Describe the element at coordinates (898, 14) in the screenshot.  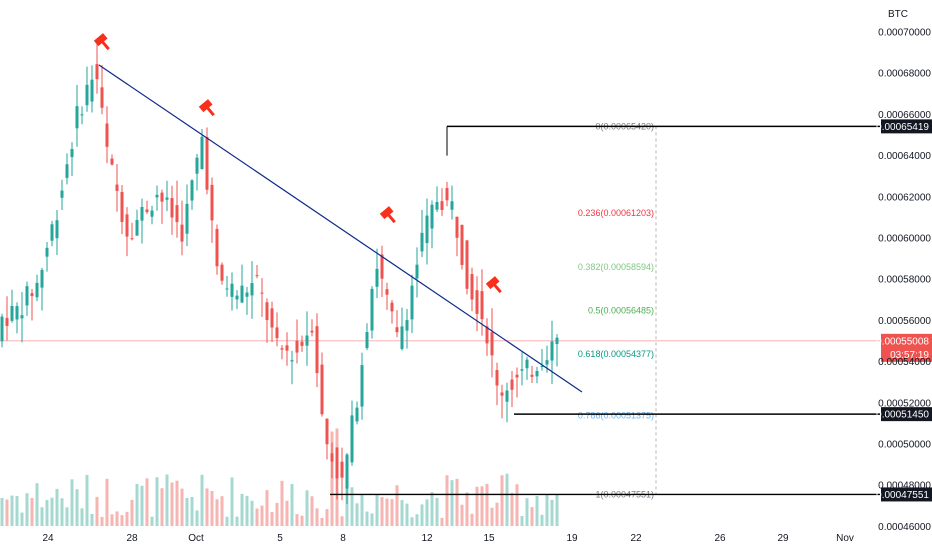
I see `currency-label: BTC` at that location.